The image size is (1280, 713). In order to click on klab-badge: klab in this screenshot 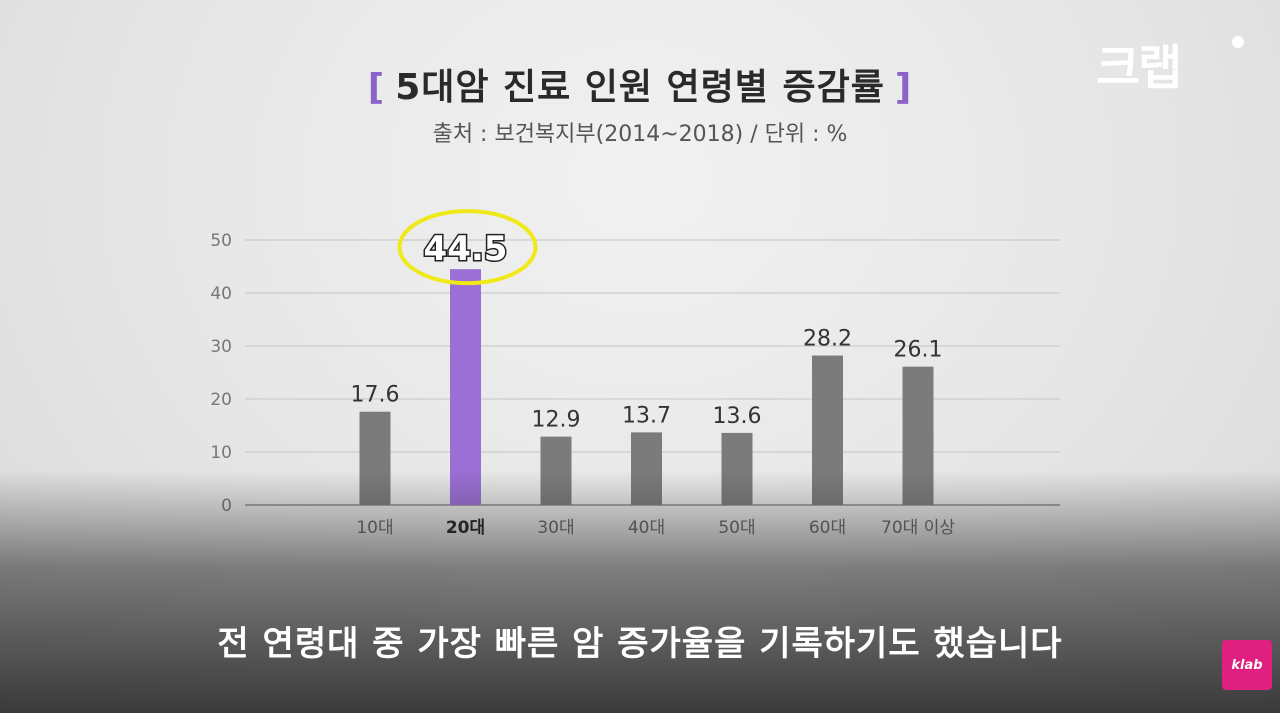, I will do `click(1247, 665)`.